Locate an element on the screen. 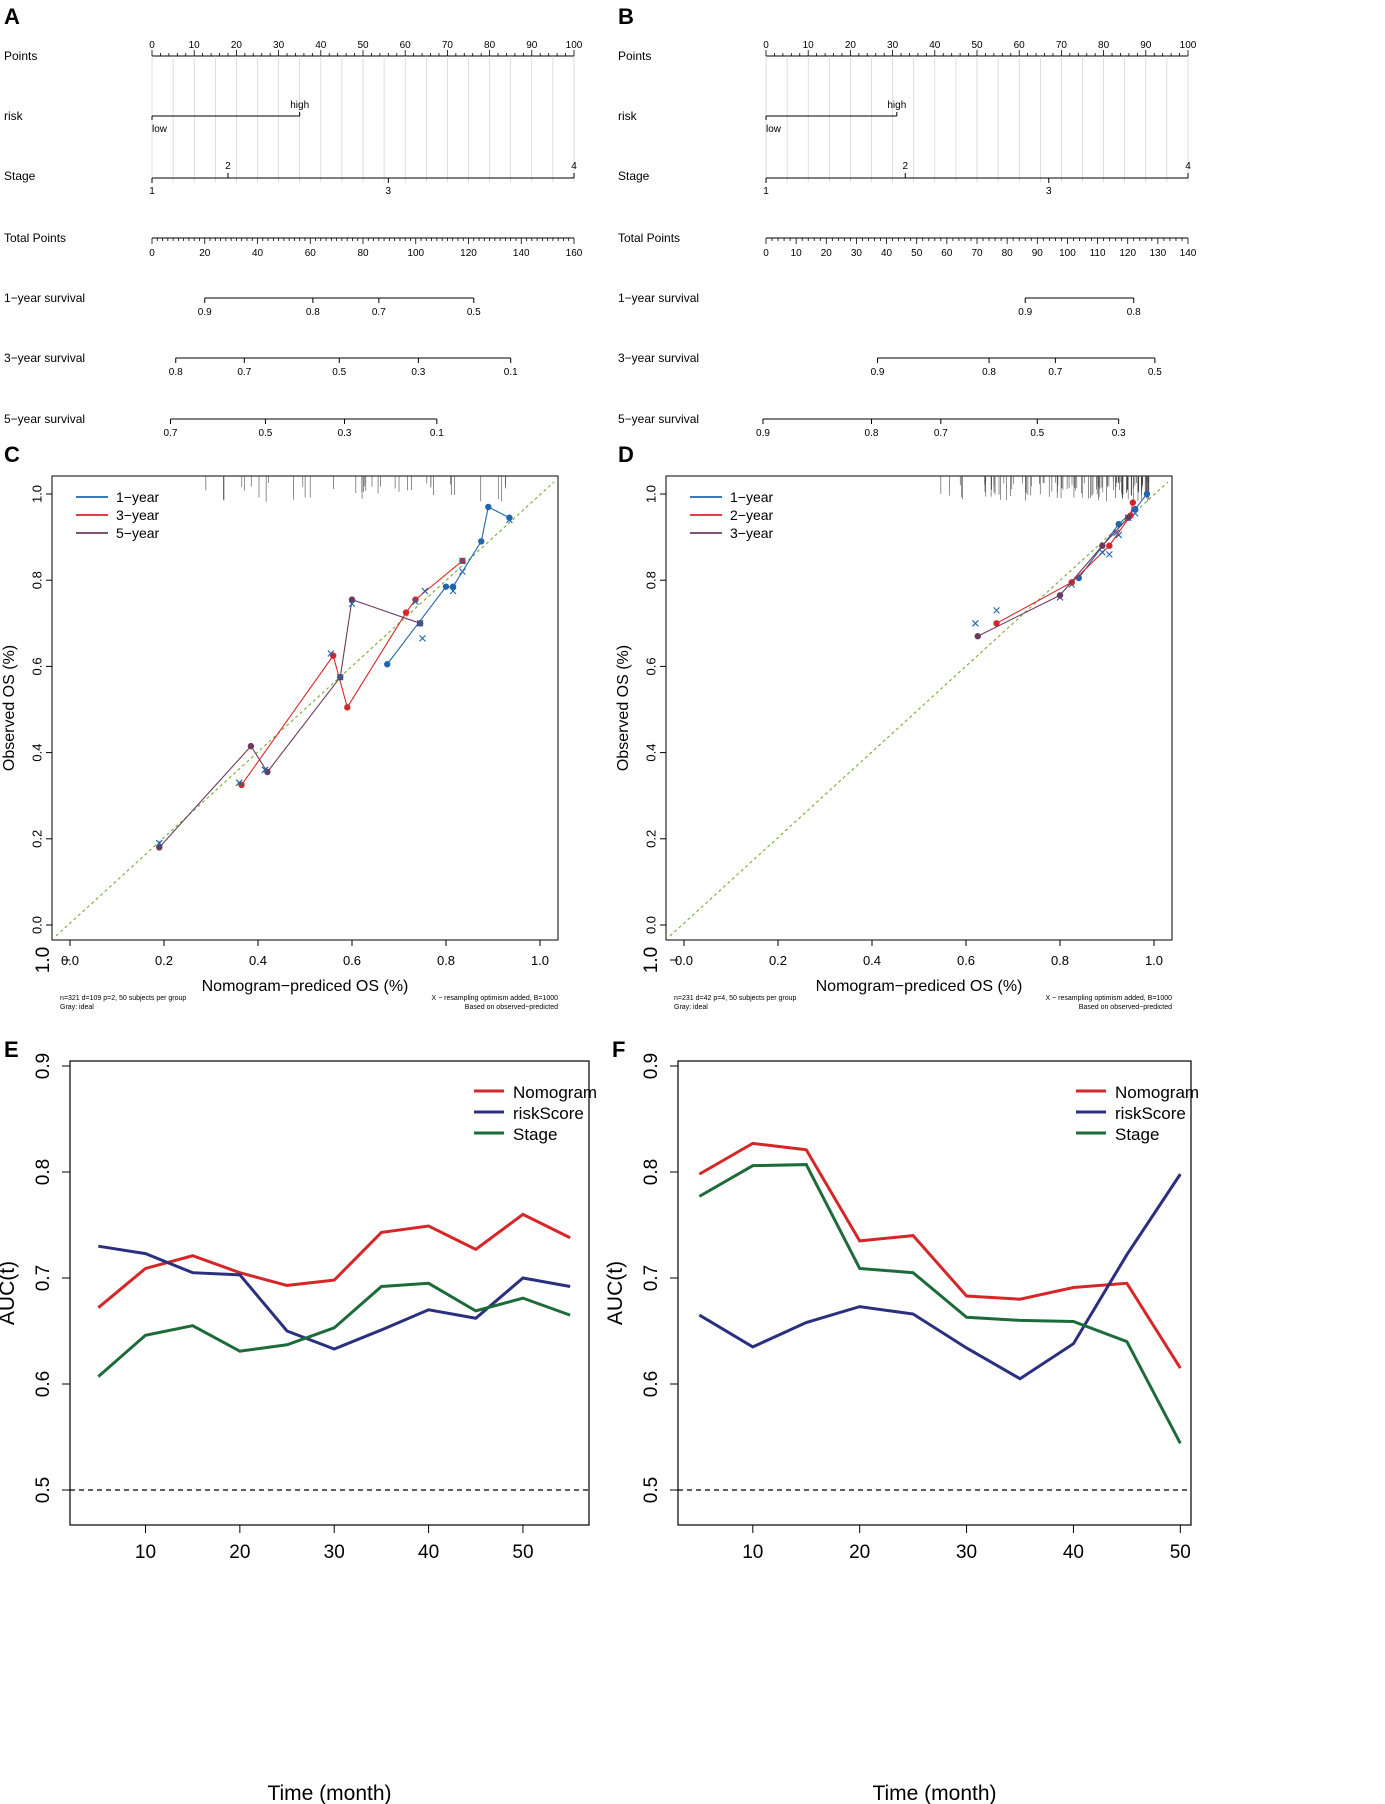 The height and width of the screenshot is (1804, 1385). total-tick-label: 110 is located at coordinates (1098, 253).